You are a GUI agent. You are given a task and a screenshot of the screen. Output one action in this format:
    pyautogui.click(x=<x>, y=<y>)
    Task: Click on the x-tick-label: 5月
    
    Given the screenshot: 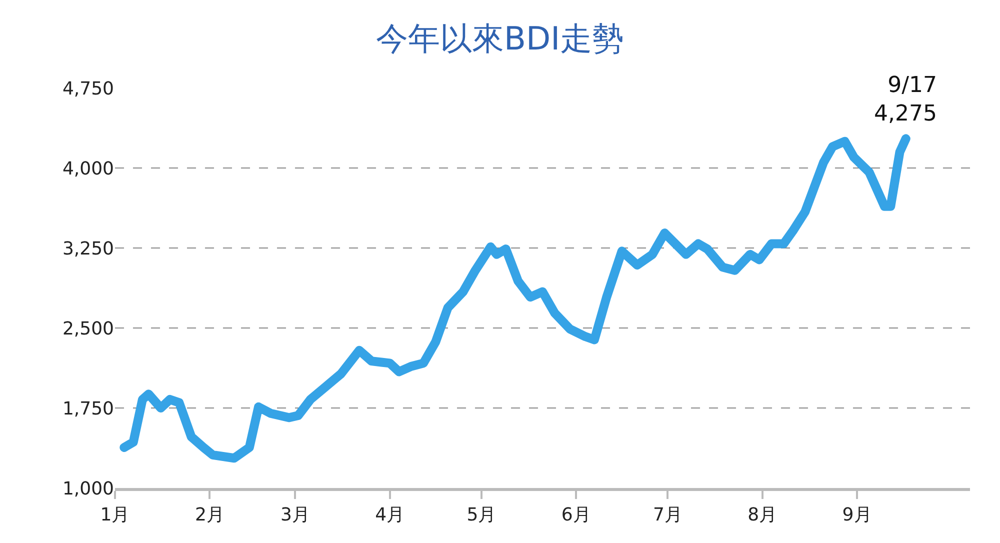 What is the action you would take?
    pyautogui.click(x=481, y=515)
    